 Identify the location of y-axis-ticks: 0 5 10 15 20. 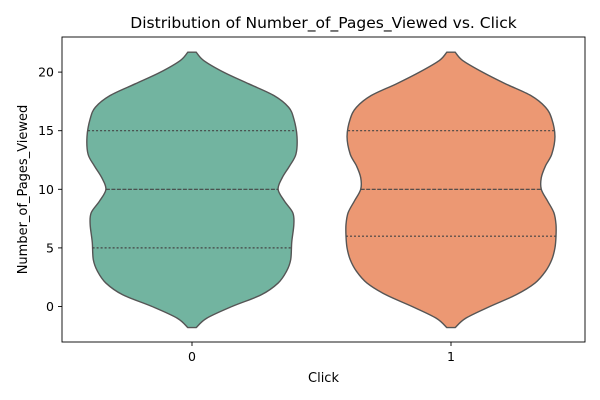
(50, 189).